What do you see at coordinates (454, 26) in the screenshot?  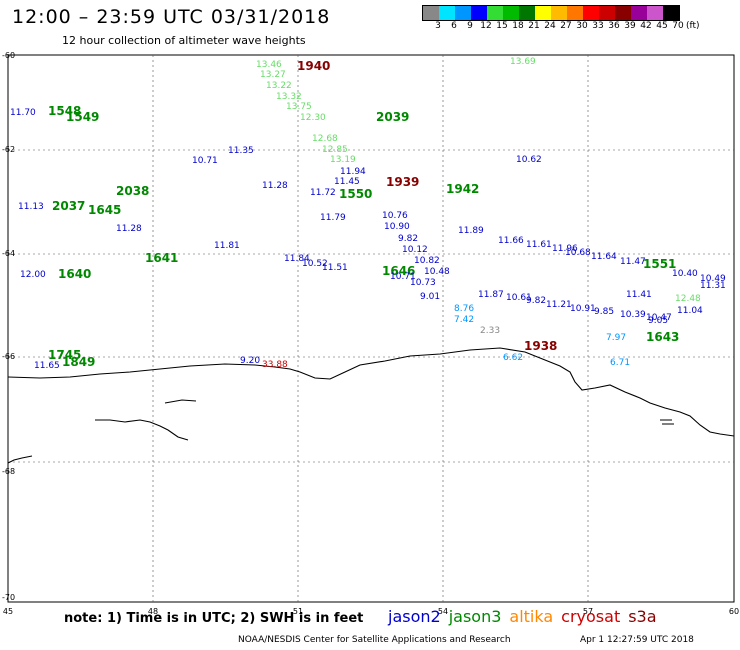 I see `scale-label: 6` at bounding box center [454, 26].